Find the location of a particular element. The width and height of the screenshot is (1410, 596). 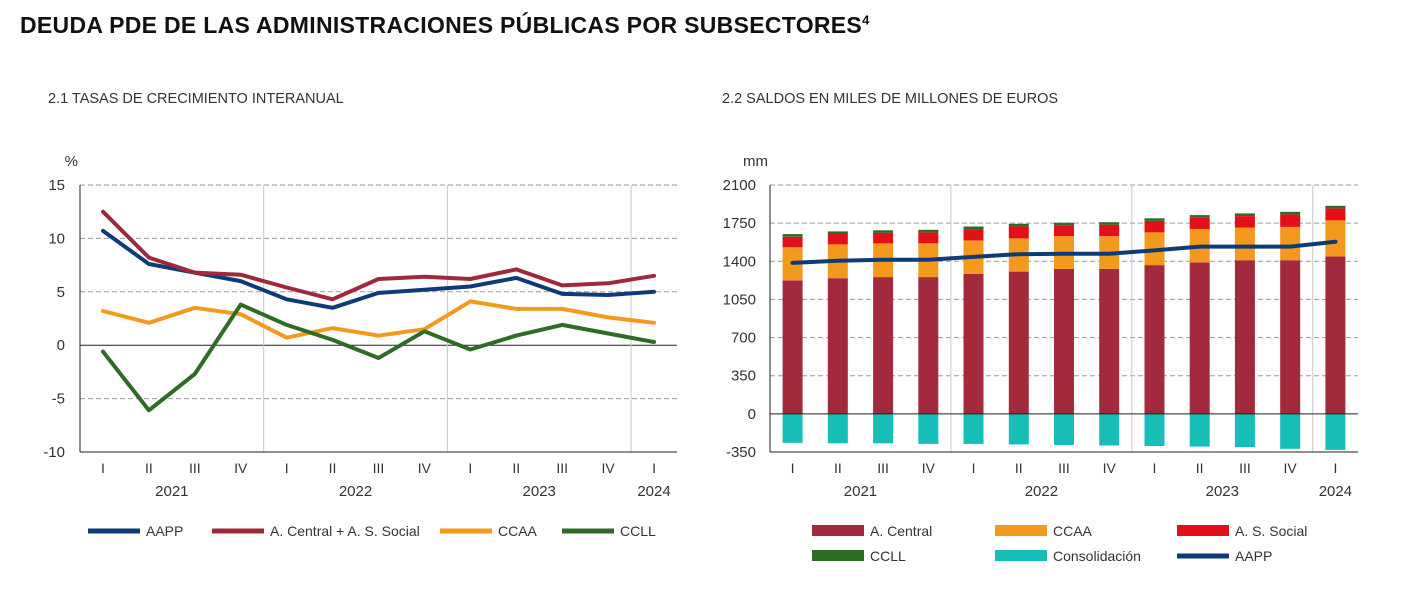

chart1-legend-label: AAPP is located at coordinates (164, 531).